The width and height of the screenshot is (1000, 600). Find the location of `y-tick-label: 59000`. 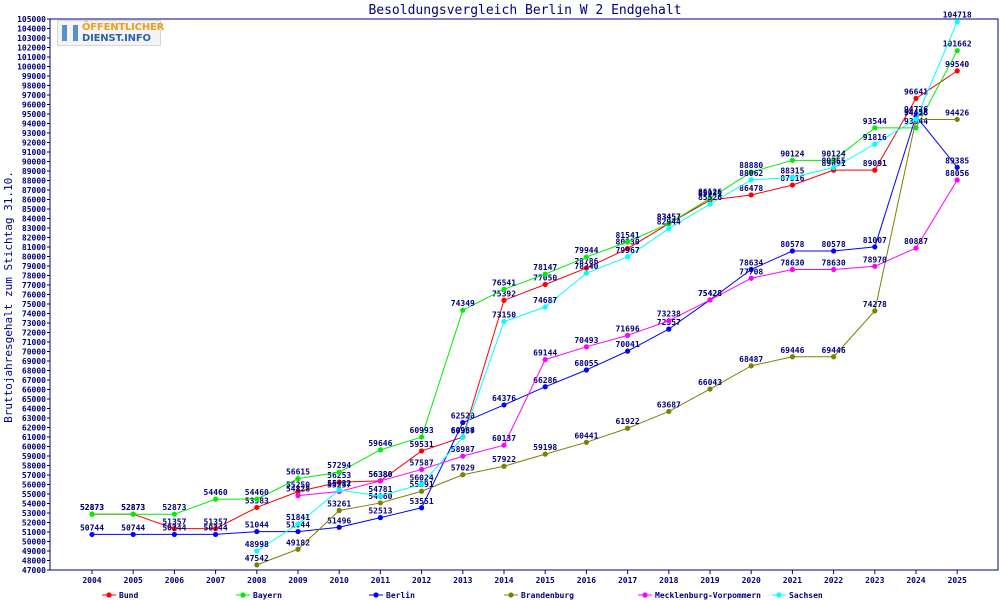

y-tick-label: 59000 is located at coordinates (34, 456).